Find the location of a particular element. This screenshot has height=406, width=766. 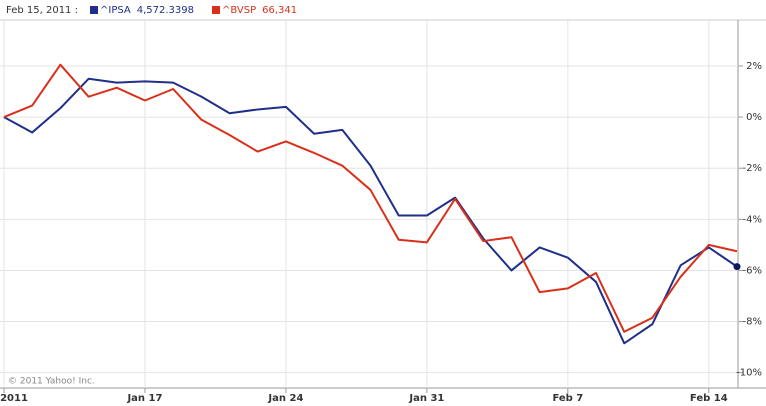

x-tick-label: Feb 7 is located at coordinates (567, 398).